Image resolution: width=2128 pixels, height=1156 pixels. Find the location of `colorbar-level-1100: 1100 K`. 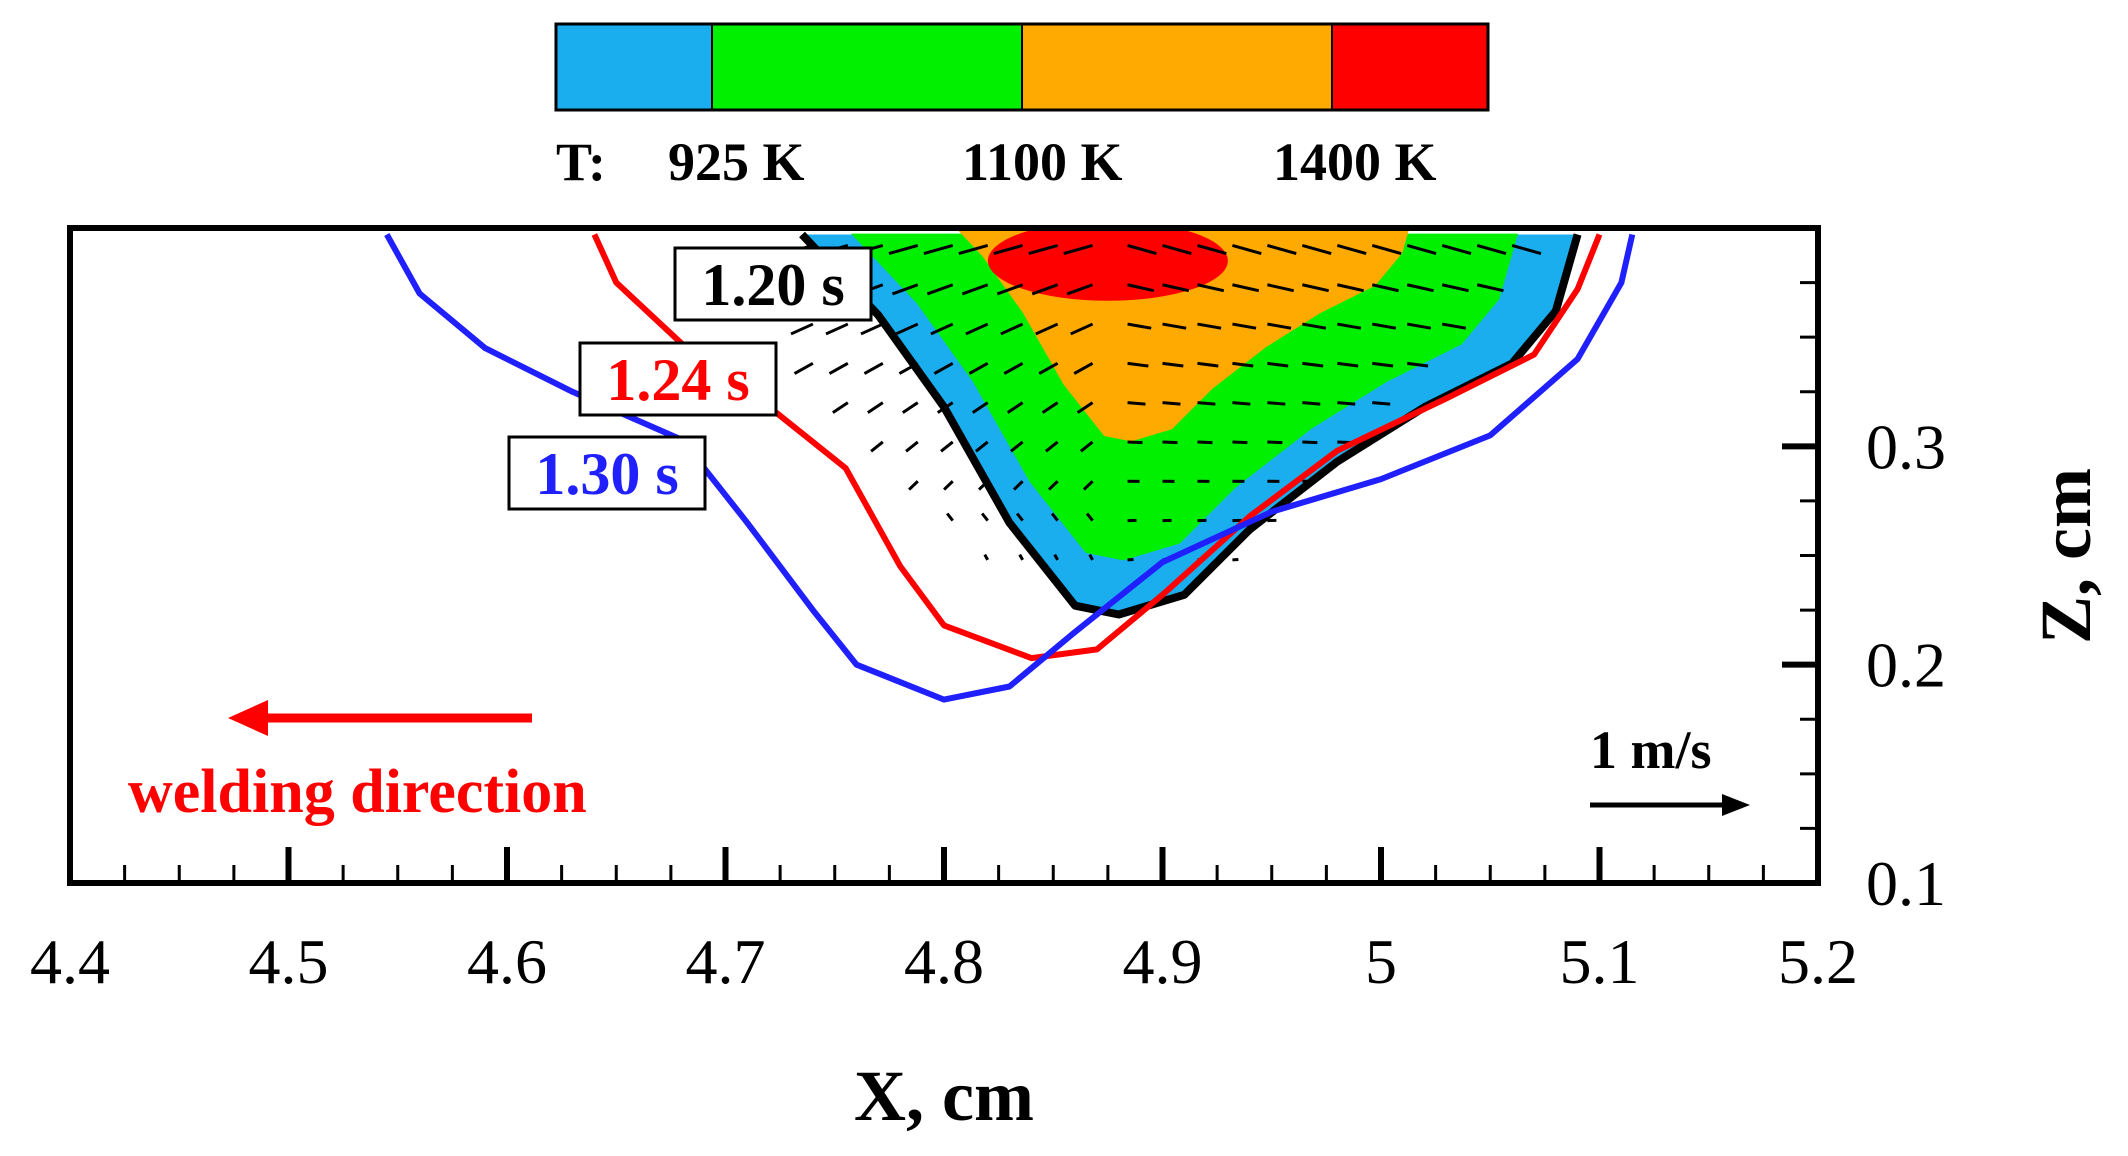

colorbar-level-1100: 1100 K is located at coordinates (1042, 162).